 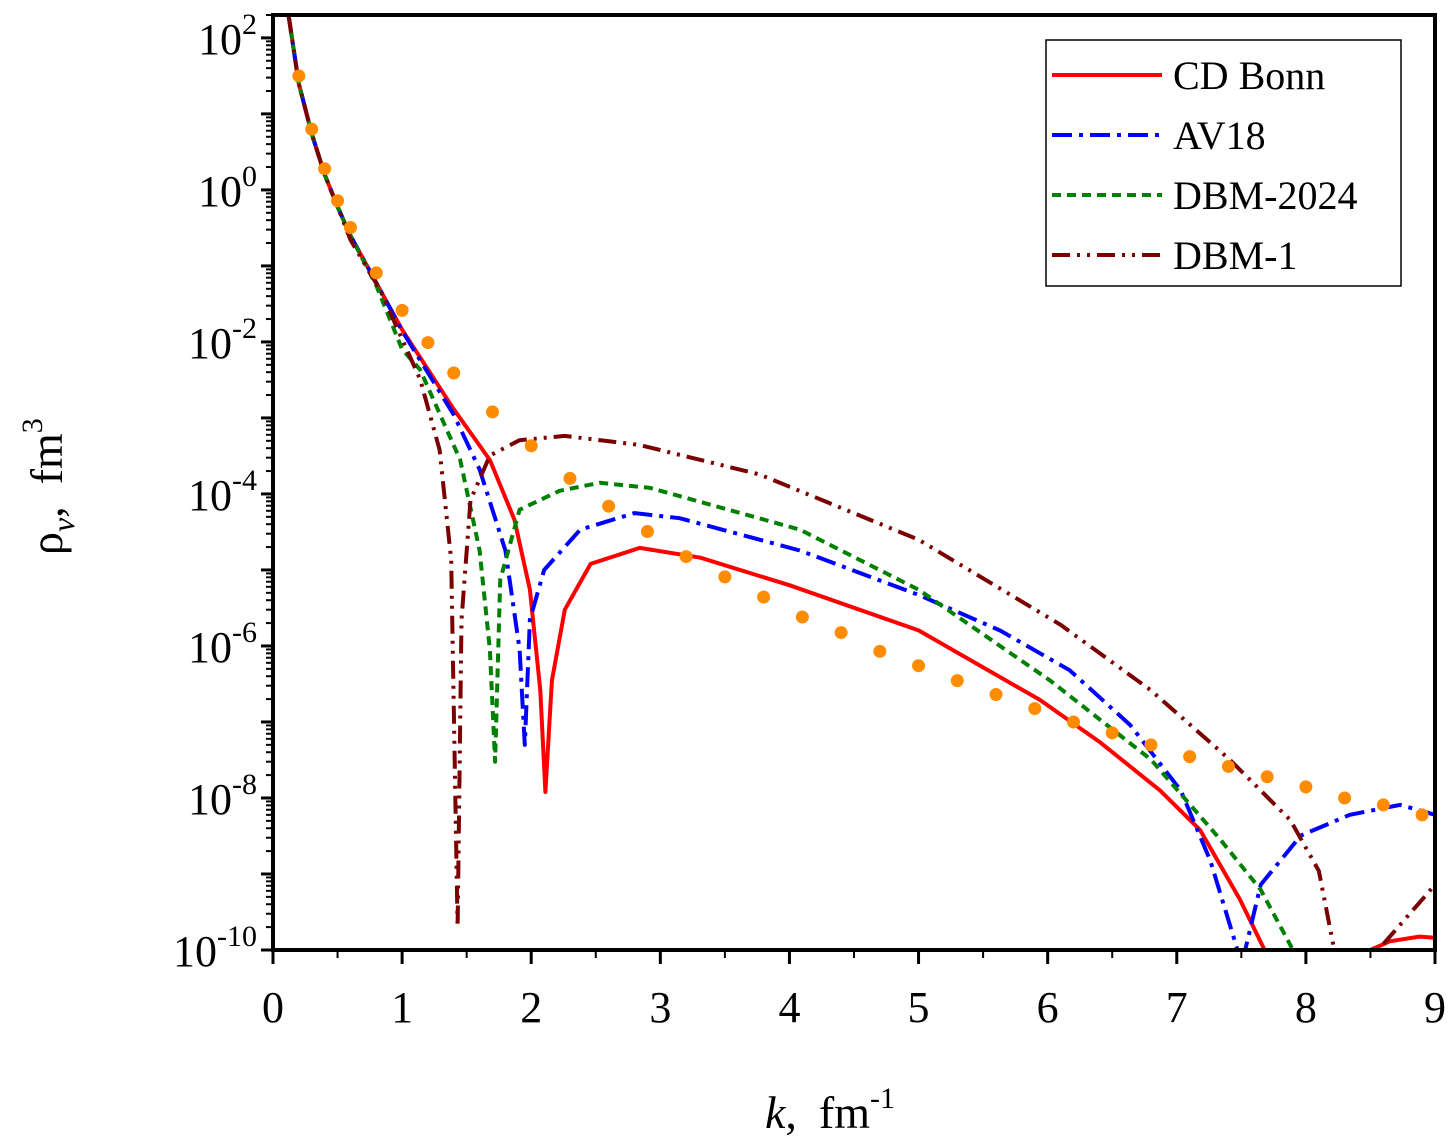 I want to click on y-tick-label: 10⁰, so click(x=227, y=188).